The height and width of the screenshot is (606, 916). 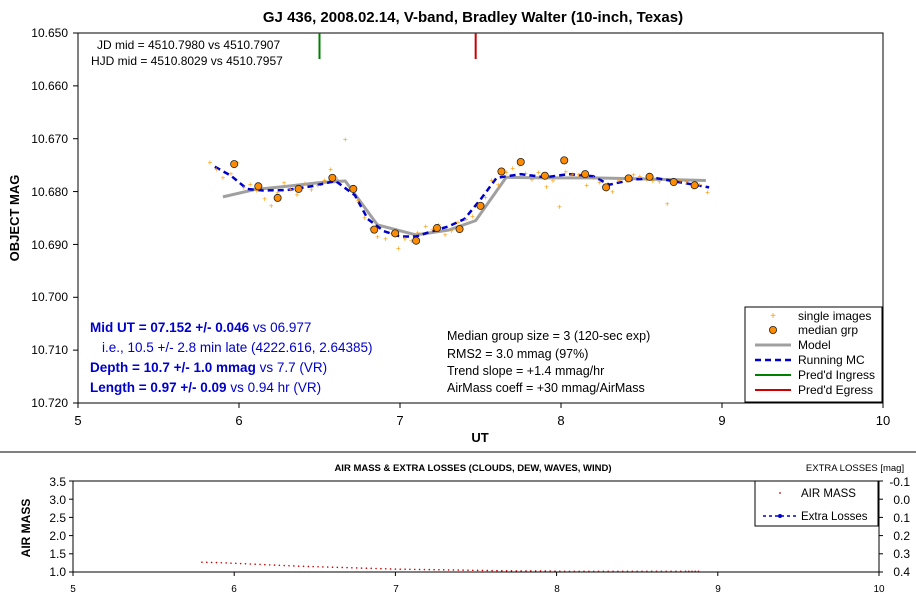 What do you see at coordinates (205, 387) in the screenshot?
I see `stat-length: Length = 0.97 +/- 0.09 vs 0.94 hr (VR)` at bounding box center [205, 387].